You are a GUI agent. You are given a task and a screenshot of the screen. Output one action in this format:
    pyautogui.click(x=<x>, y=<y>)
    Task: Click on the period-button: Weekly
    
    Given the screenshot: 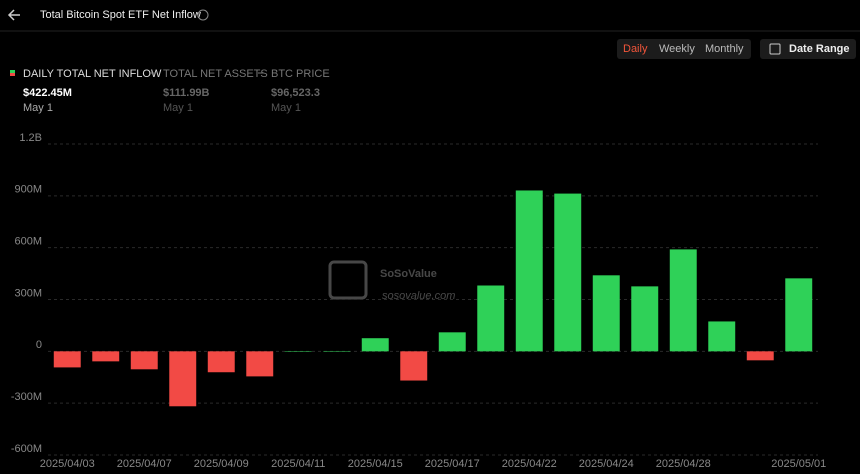 What is the action you would take?
    pyautogui.click(x=677, y=49)
    